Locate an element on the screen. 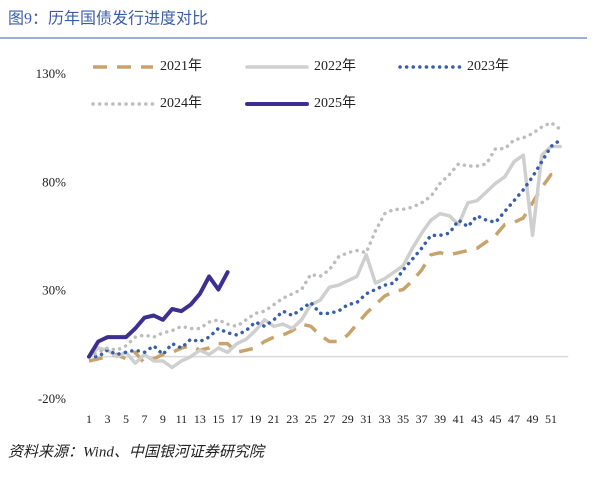 The width and height of the screenshot is (595, 481). x-tick-label: 33 is located at coordinates (385, 419).